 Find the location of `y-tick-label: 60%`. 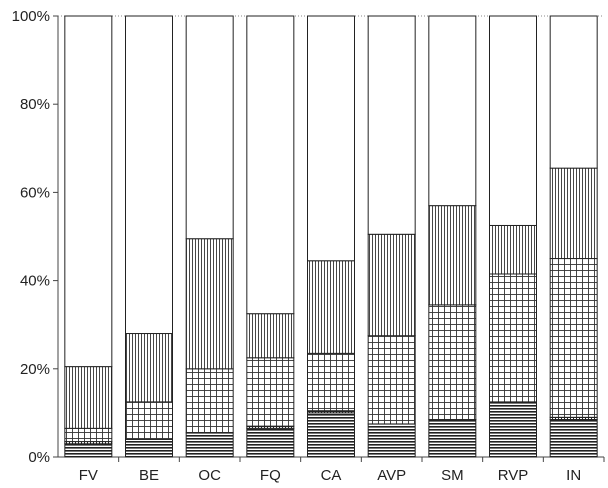

y-tick-label: 60% is located at coordinates (35, 192).